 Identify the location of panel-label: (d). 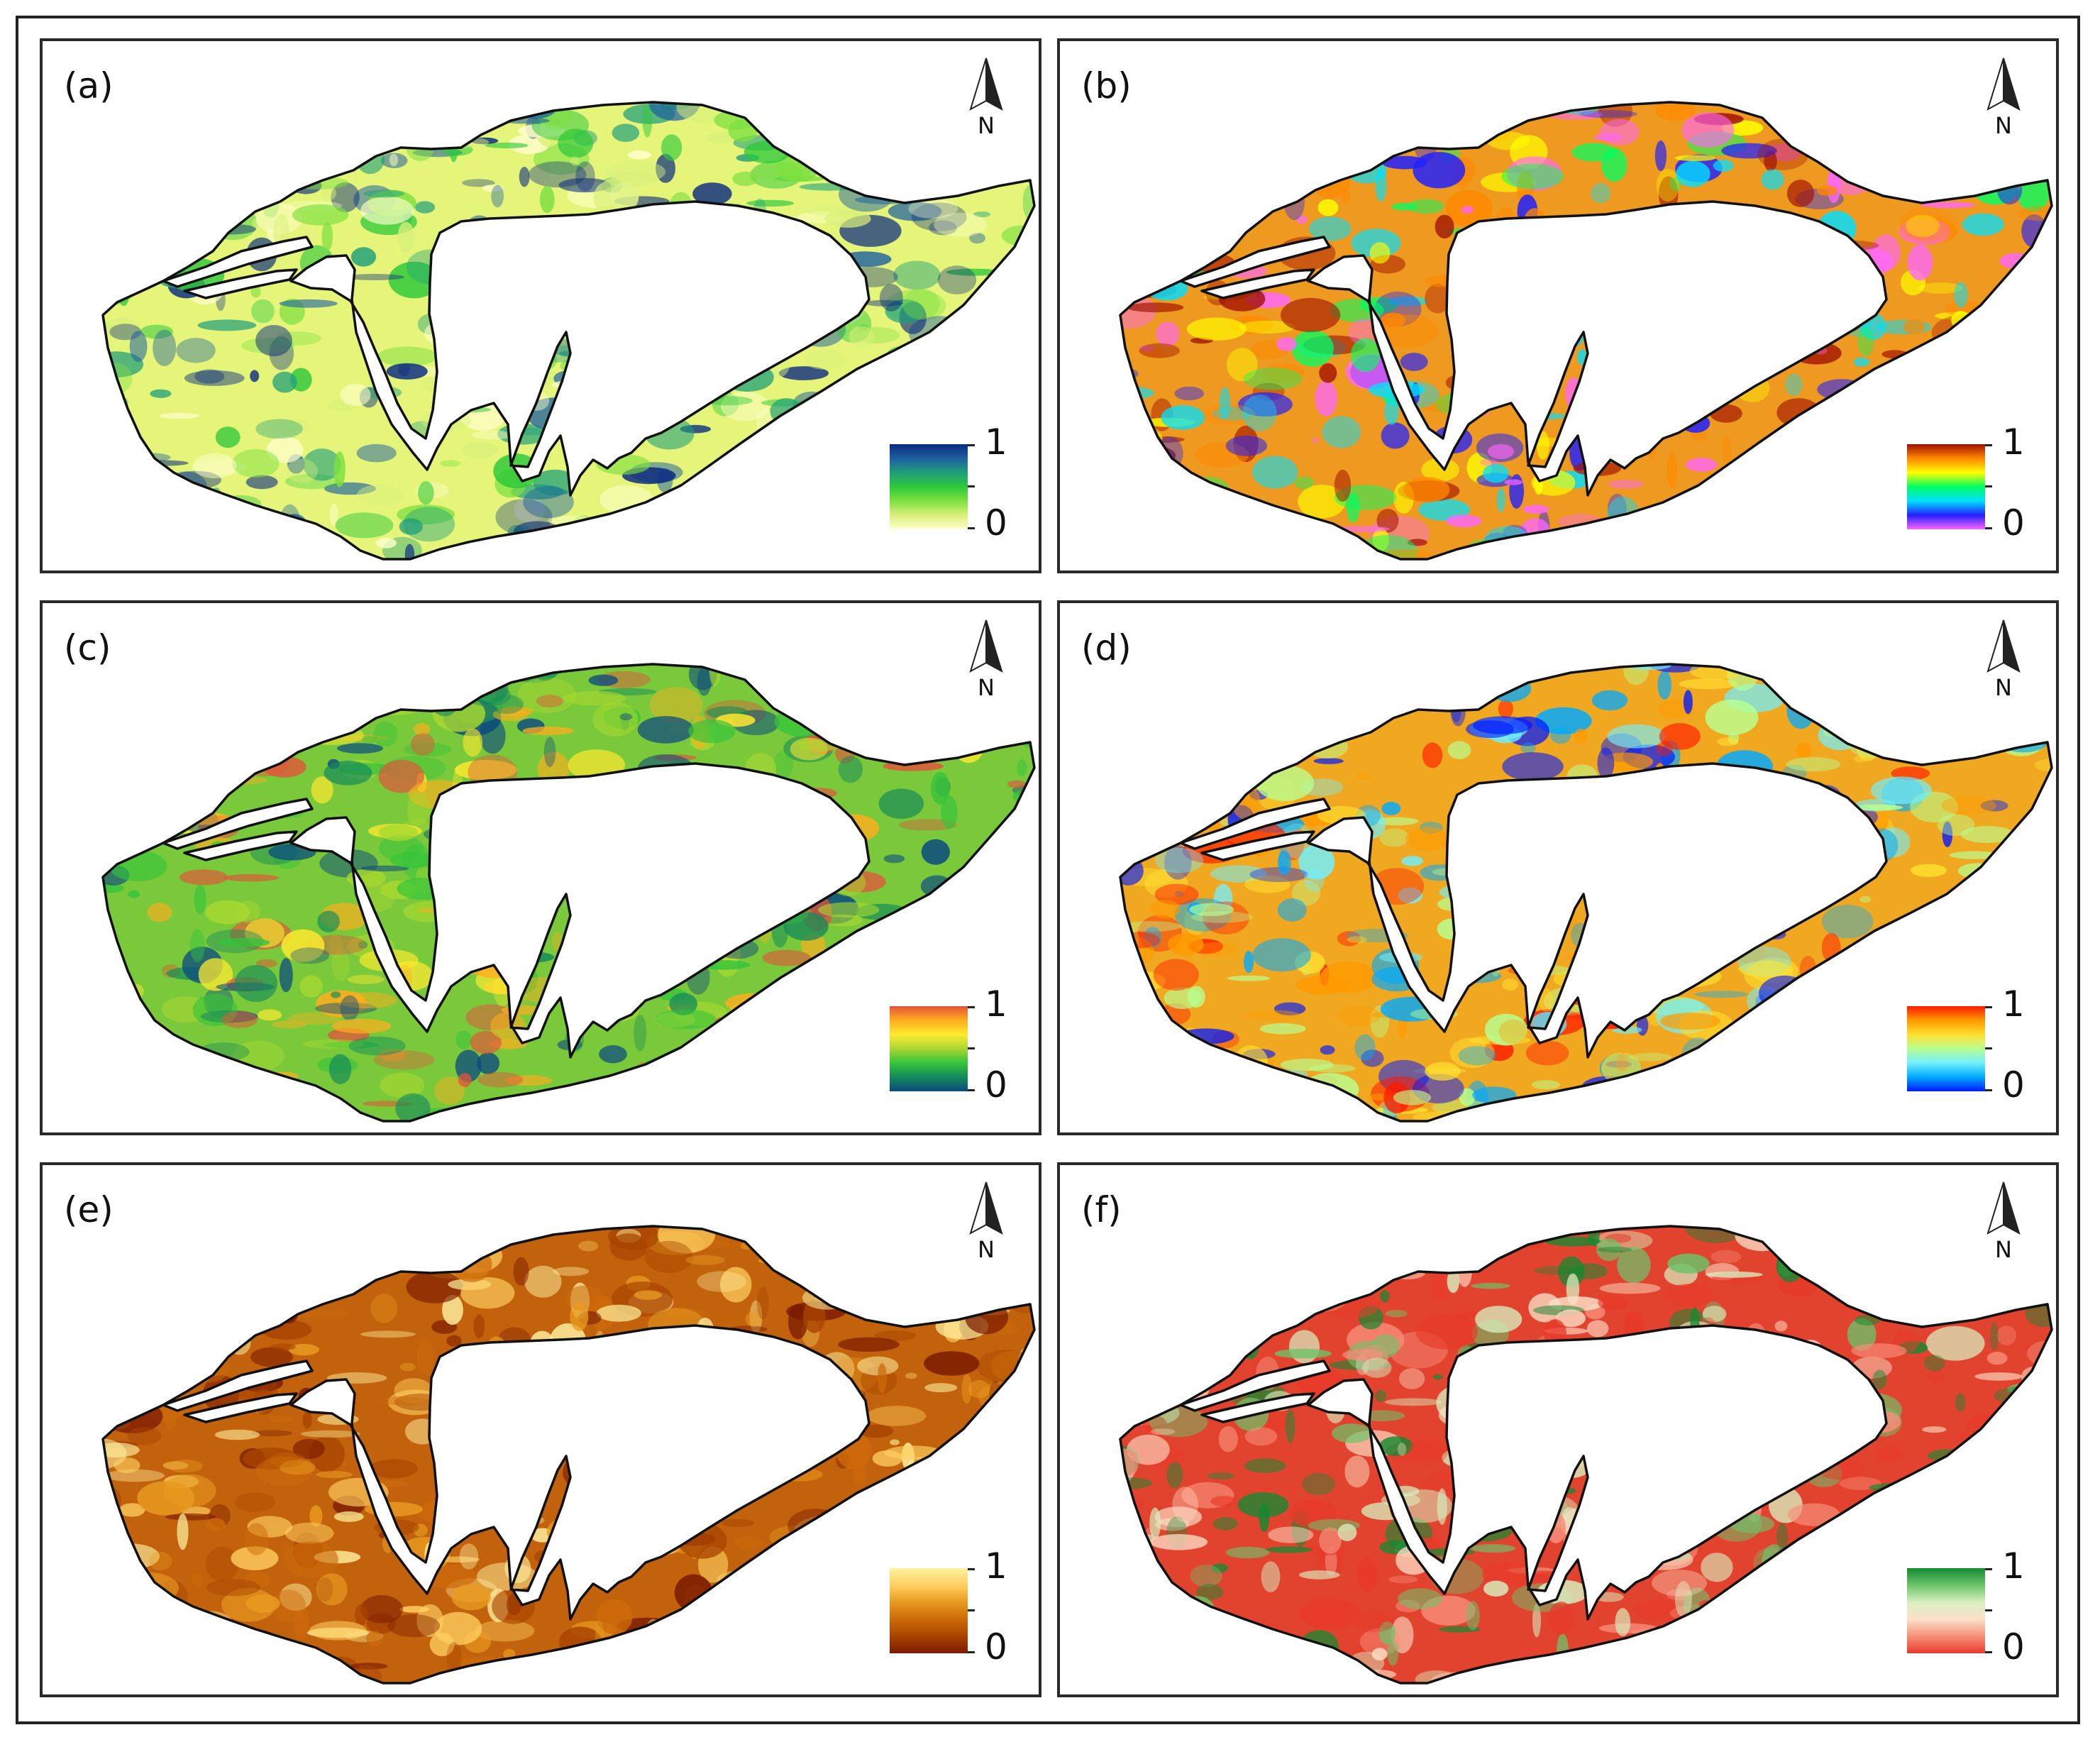
(1106, 648).